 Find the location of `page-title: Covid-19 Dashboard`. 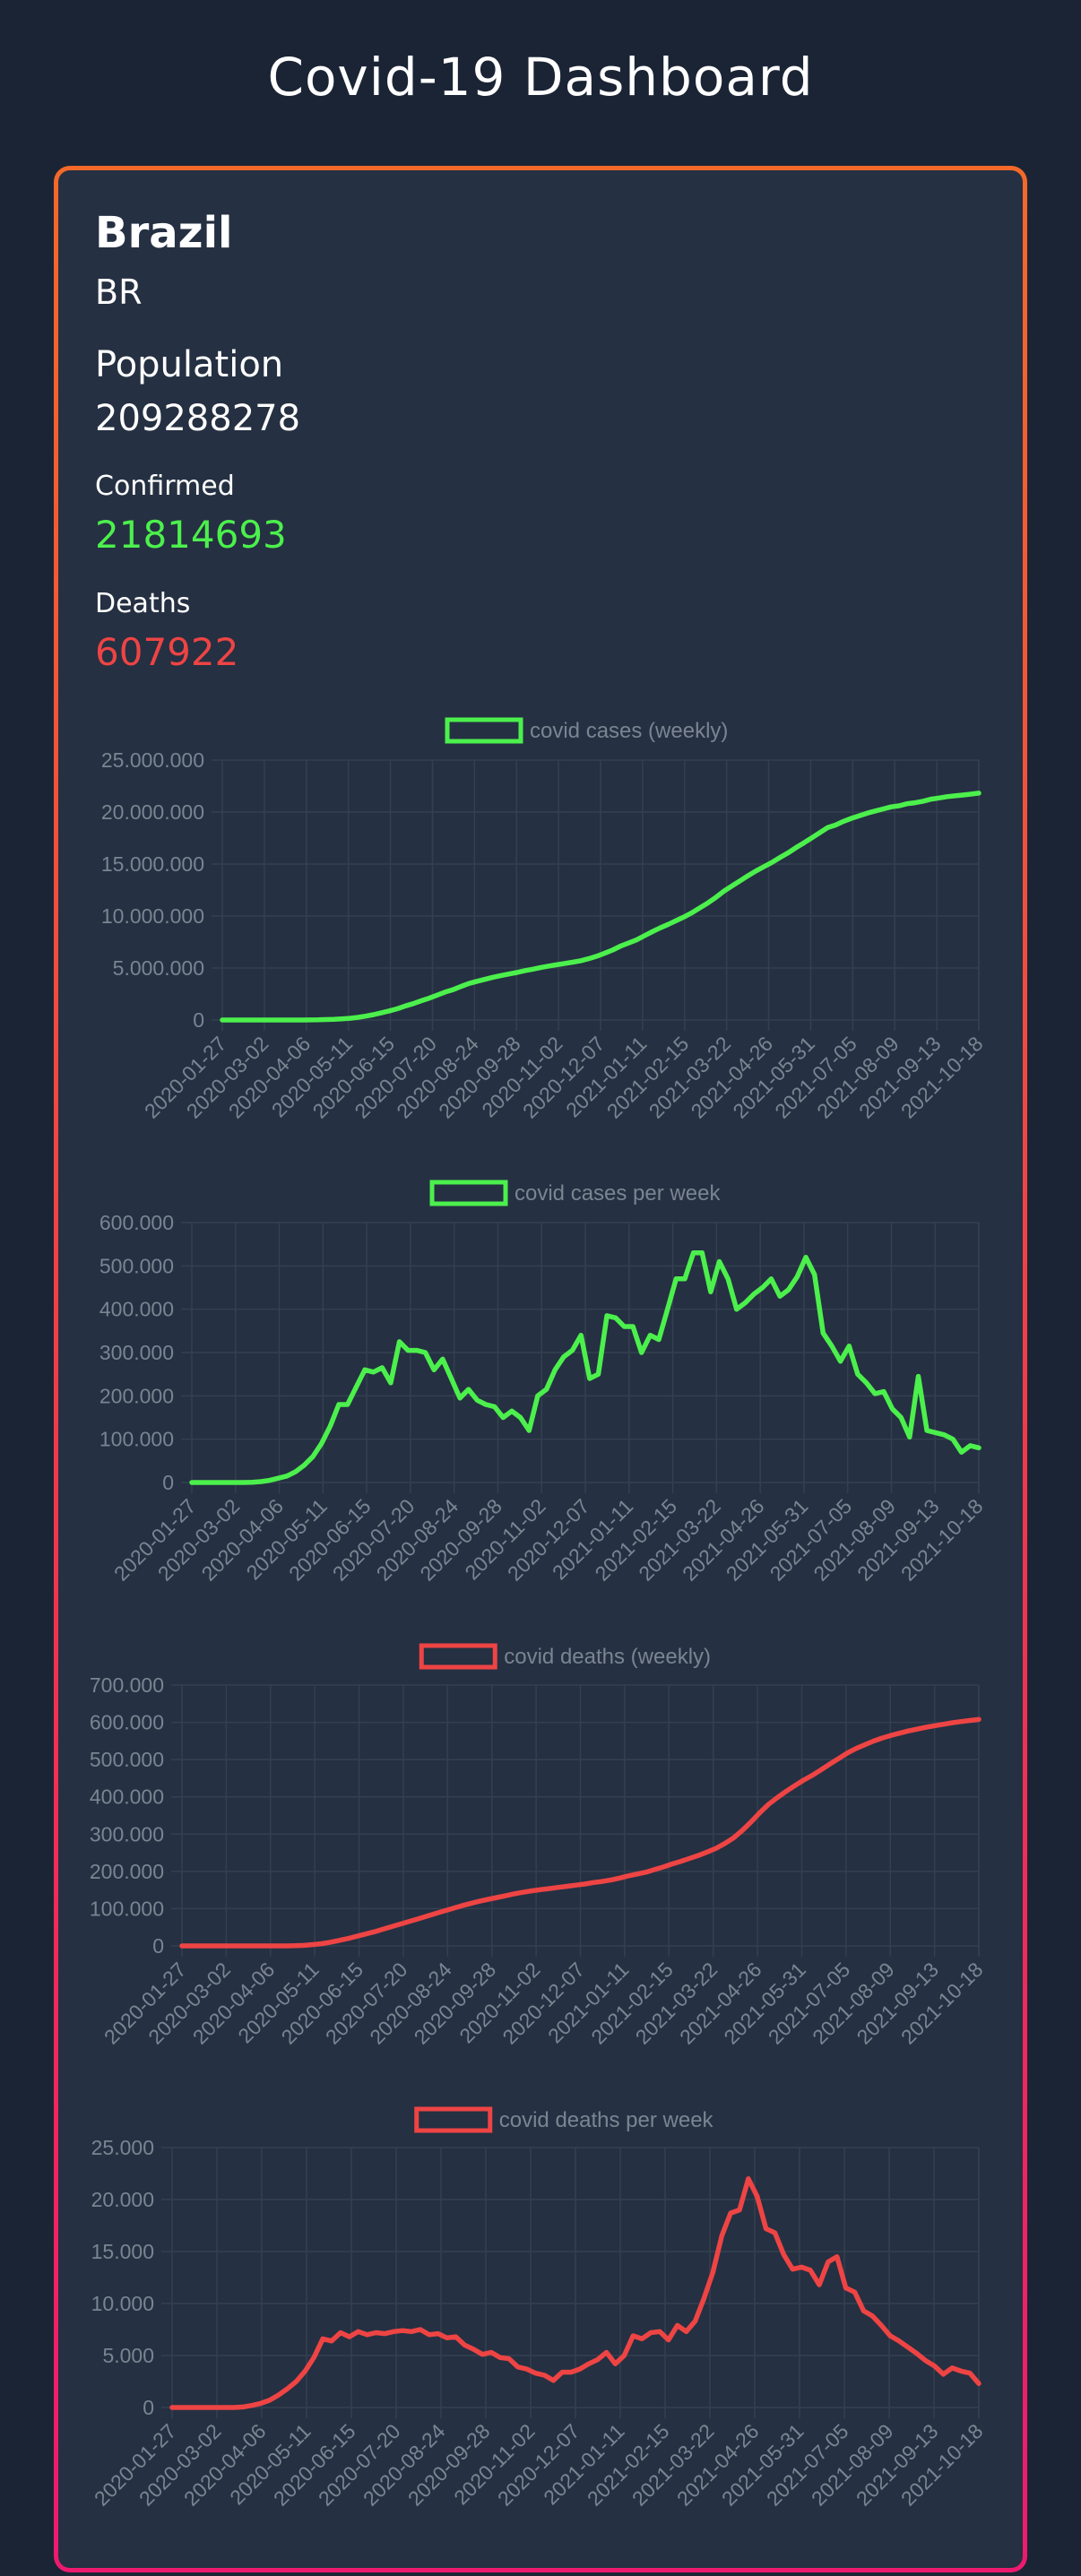

page-title: Covid-19 Dashboard is located at coordinates (540, 77).